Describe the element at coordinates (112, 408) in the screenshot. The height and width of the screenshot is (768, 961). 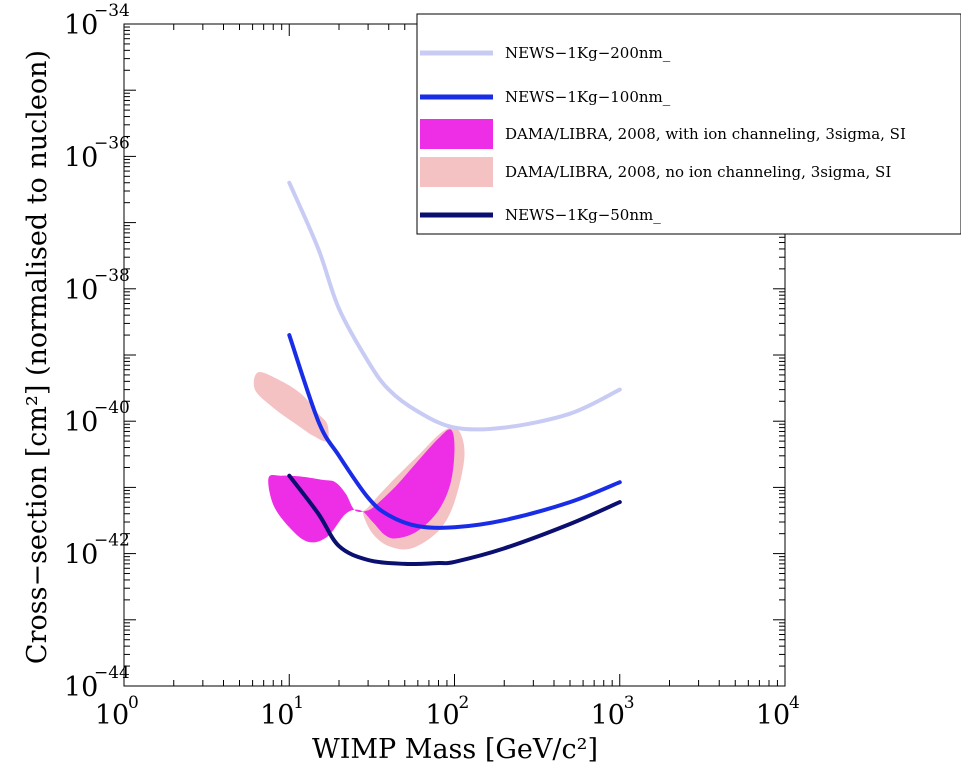
I see `y-tick-label-exponent: −40` at that location.